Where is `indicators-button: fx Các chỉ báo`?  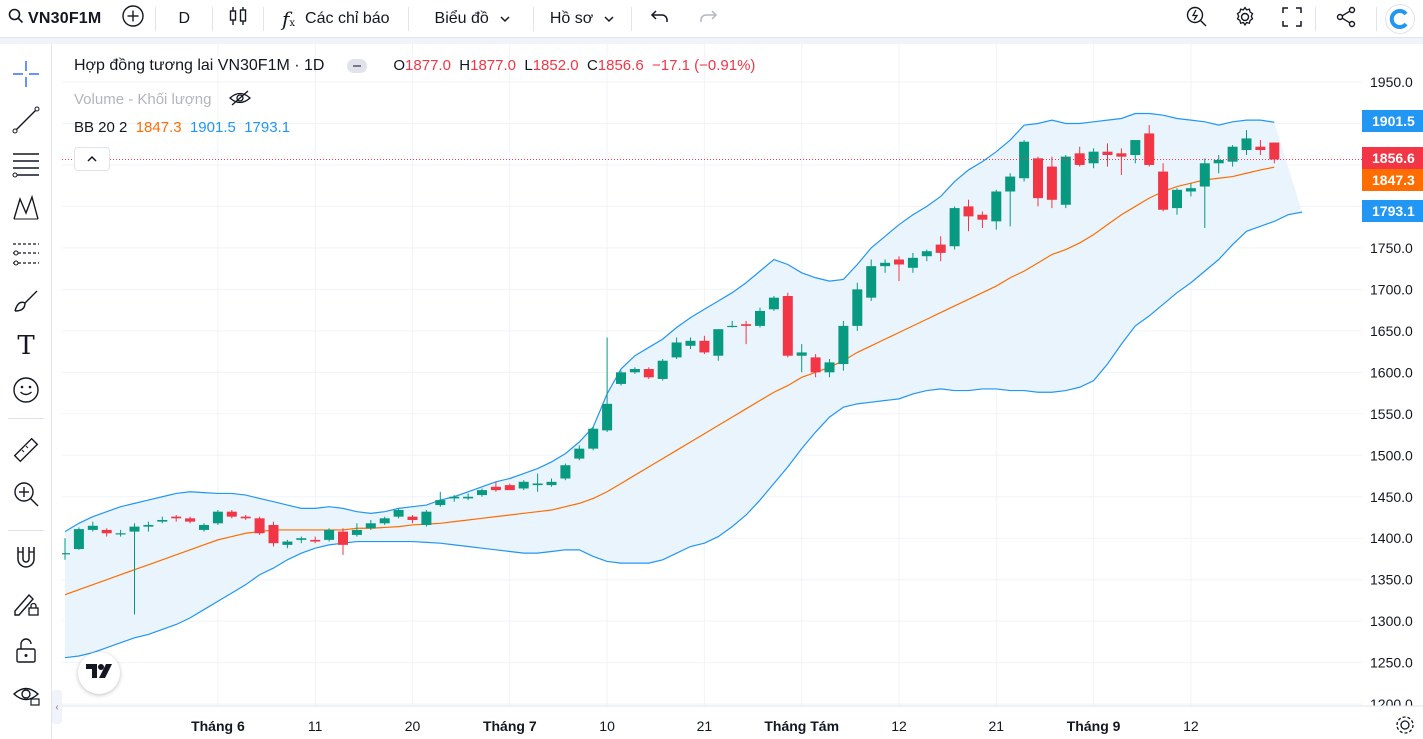 indicators-button: fx Các chỉ báo is located at coordinates (336, 19).